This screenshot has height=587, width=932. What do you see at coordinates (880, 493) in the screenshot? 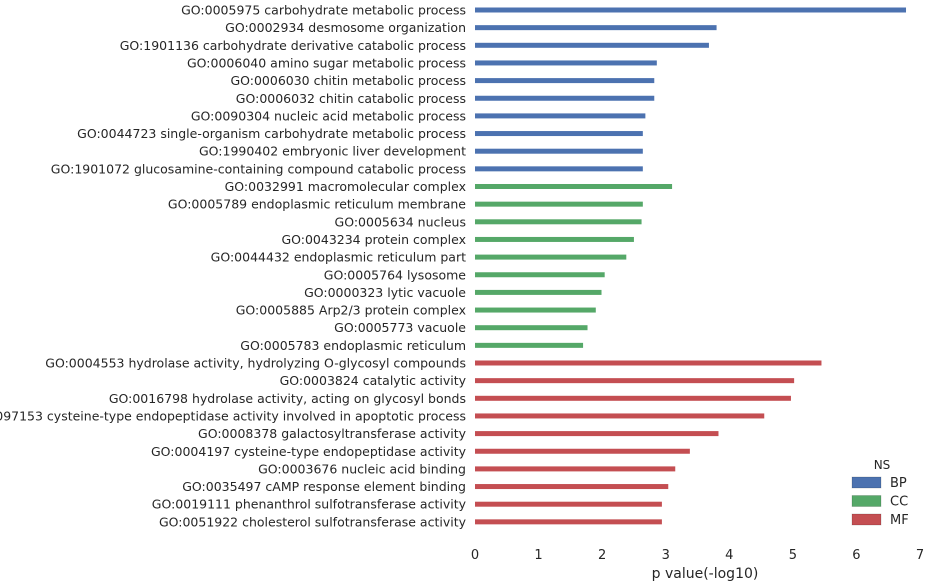
I see `legend: NS BP CC MF` at bounding box center [880, 493].